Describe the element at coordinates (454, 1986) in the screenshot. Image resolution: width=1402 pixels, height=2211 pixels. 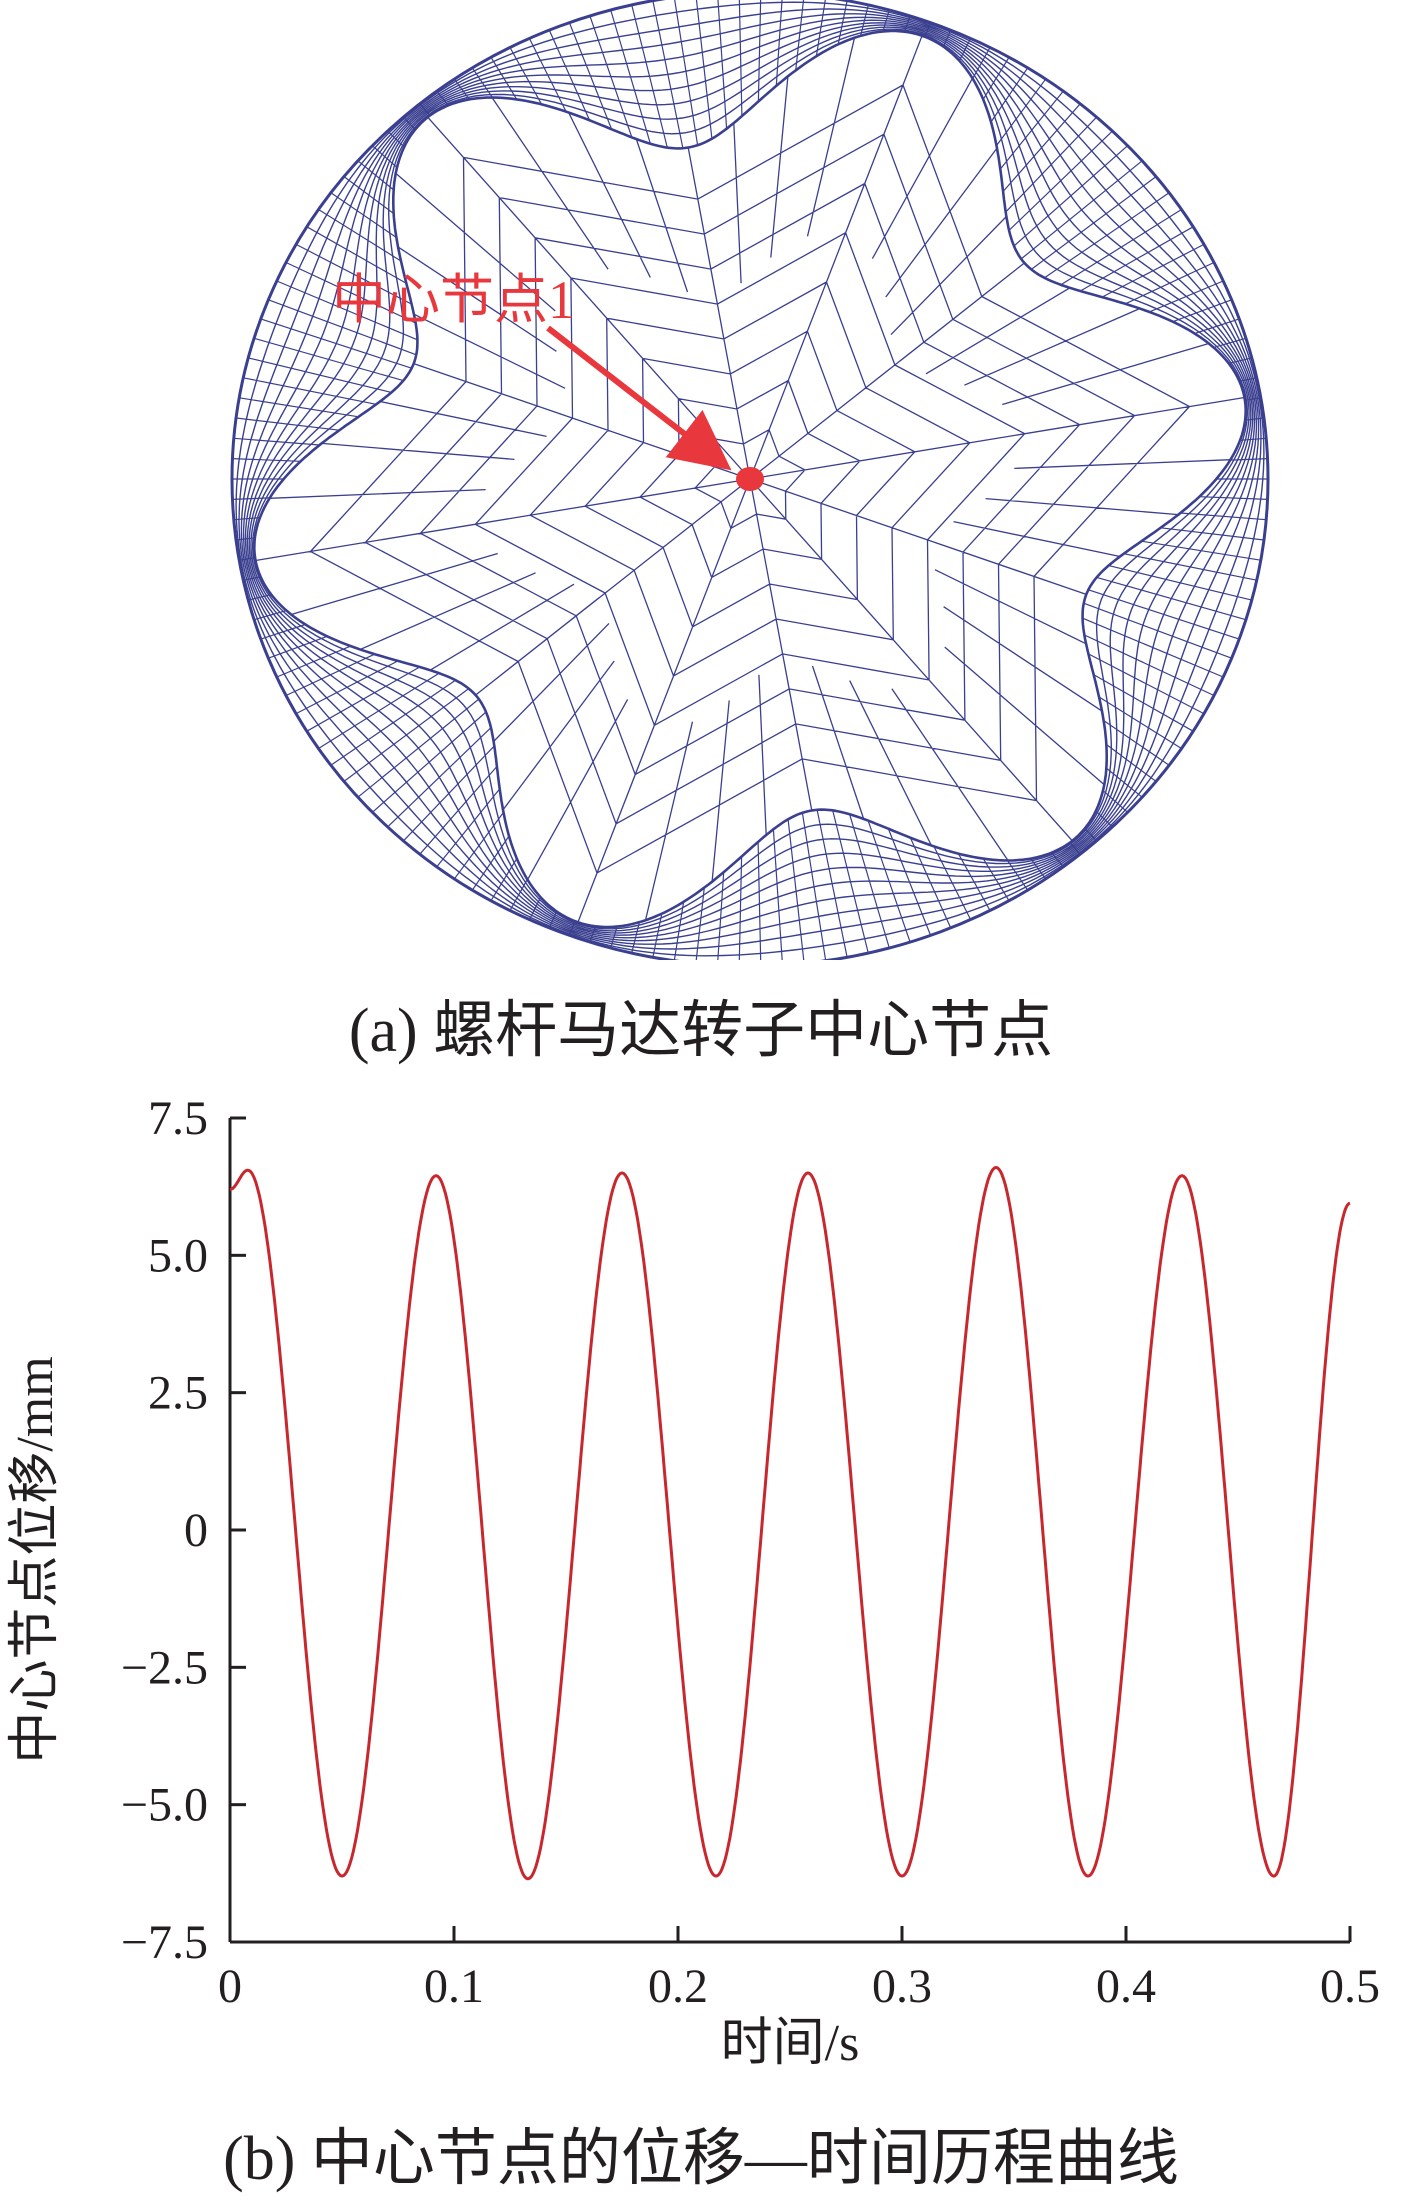
I see `x-tick-label: 0.1` at that location.